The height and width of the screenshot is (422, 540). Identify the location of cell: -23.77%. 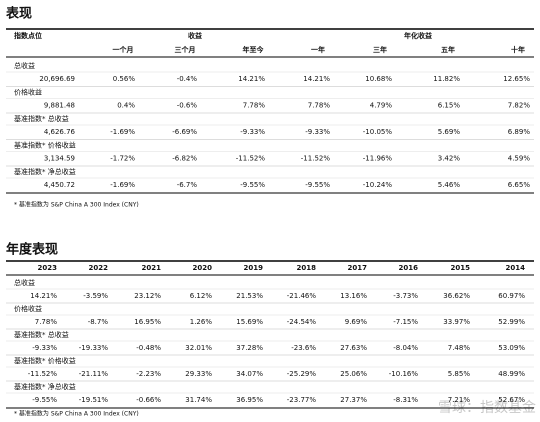
(302, 400).